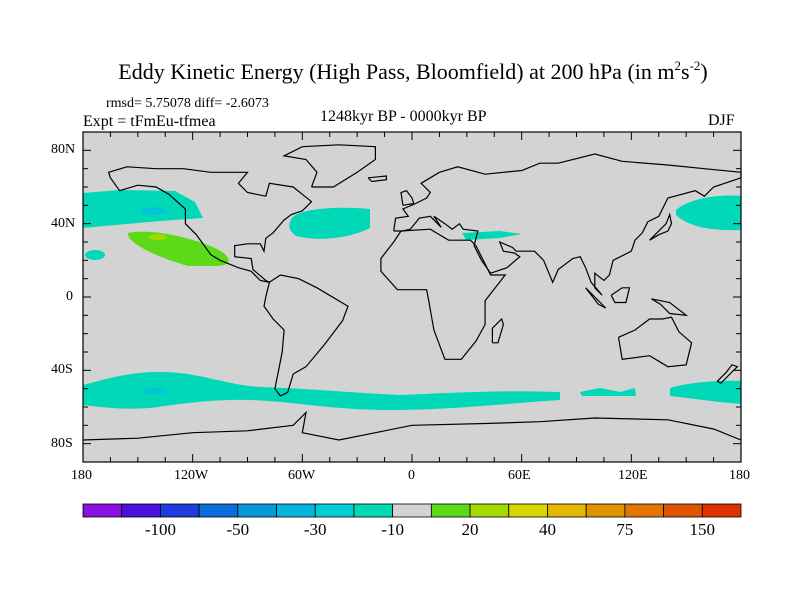 This screenshot has width=800, height=600. What do you see at coordinates (95, 255) in the screenshot?
I see `shade-subtropical-pacific` at bounding box center [95, 255].